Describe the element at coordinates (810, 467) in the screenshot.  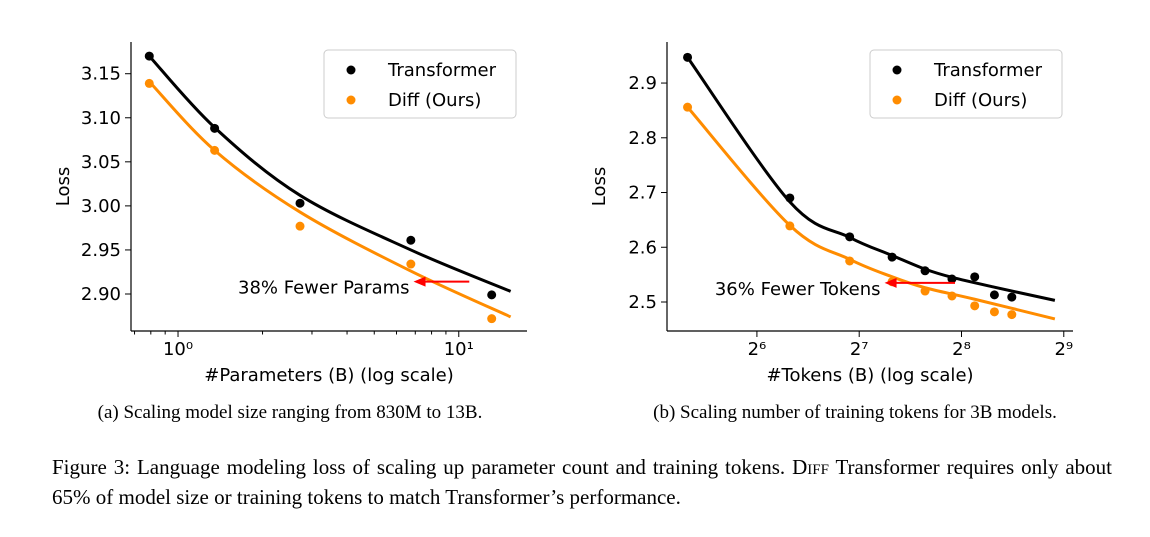
I see `caption-model: Diff` at that location.